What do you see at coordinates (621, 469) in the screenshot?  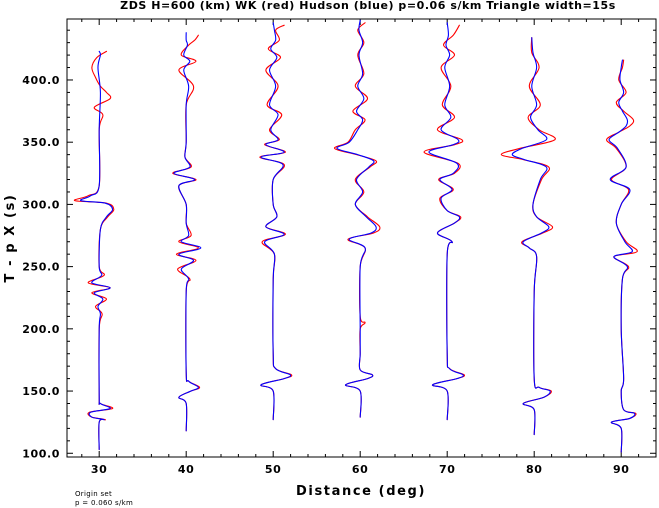 I see `x-tick-label: 90` at bounding box center [621, 469].